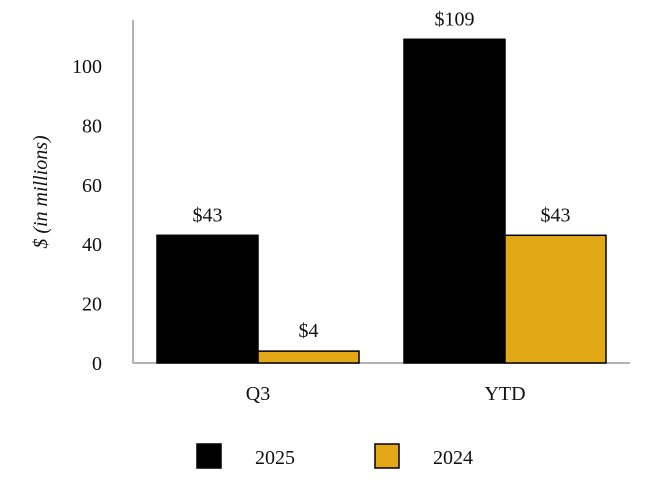 This screenshot has height=500, width=650. Describe the element at coordinates (556, 215) in the screenshot. I see `data-label-2024-ytd: $43` at that location.